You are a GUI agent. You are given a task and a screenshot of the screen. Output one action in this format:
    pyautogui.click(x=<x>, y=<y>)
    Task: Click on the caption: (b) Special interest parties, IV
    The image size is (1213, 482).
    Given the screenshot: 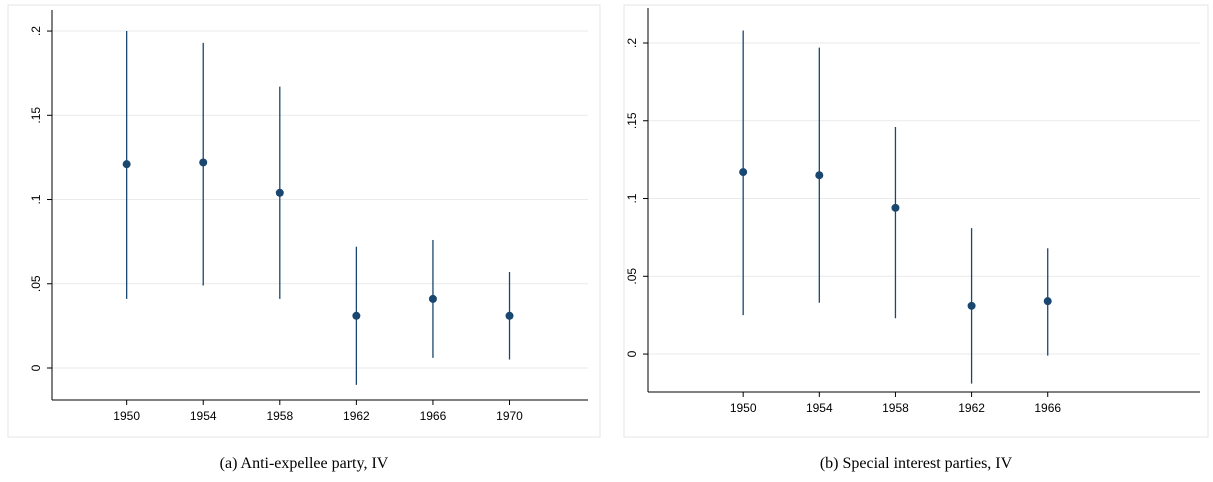 What is the action you would take?
    pyautogui.click(x=916, y=463)
    